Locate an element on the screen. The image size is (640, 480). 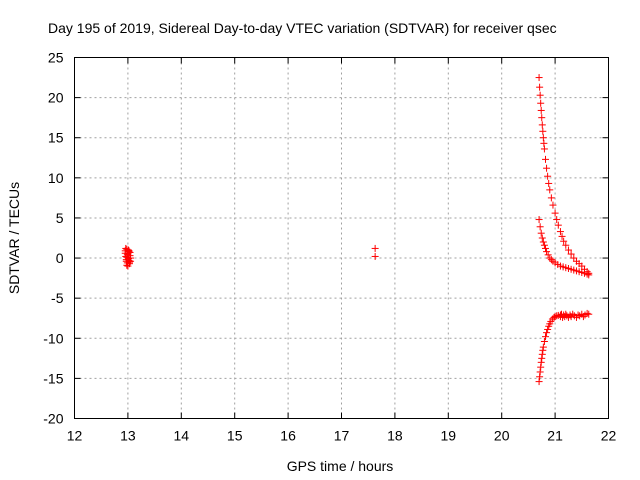
x-tick-label: 15 is located at coordinates (235, 436).